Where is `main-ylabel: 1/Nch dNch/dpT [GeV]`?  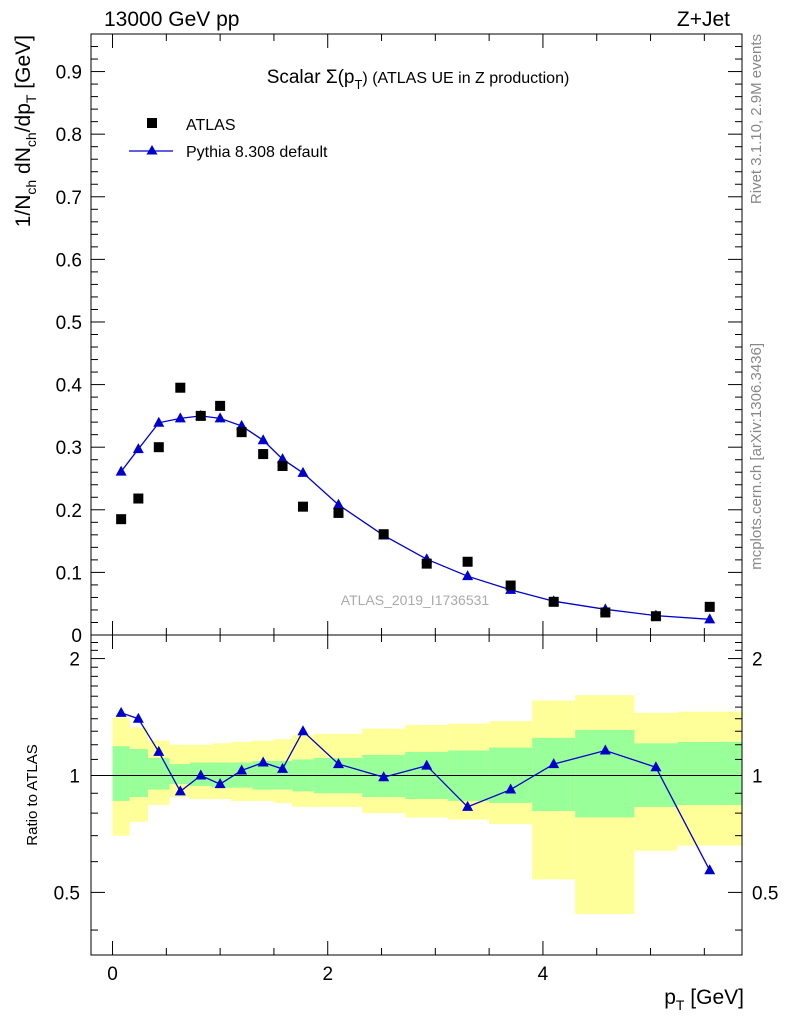
main-ylabel: 1/Nch dNch/dpT [GeV] is located at coordinates (25, 131).